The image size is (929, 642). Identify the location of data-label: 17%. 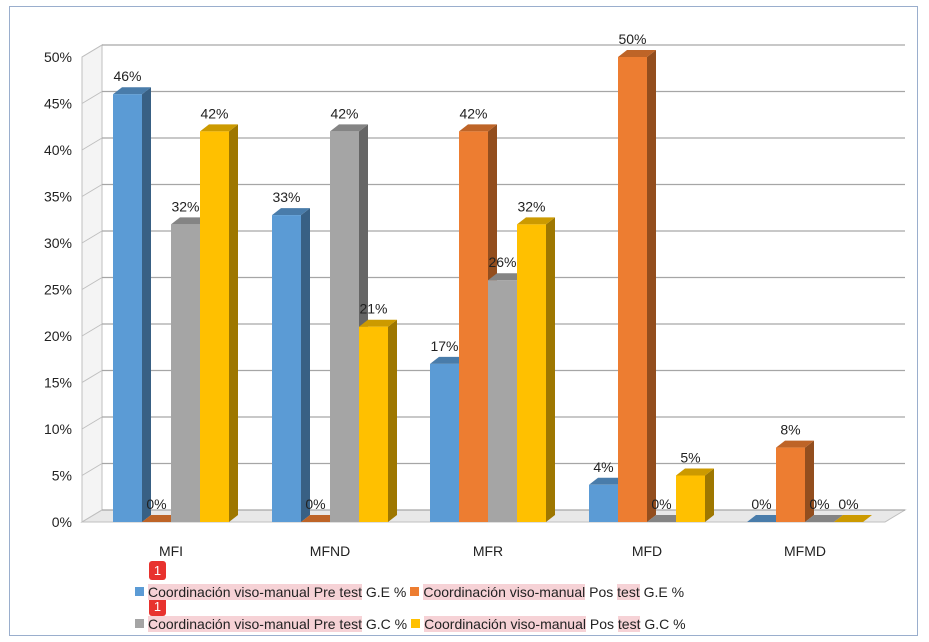
(444, 346).